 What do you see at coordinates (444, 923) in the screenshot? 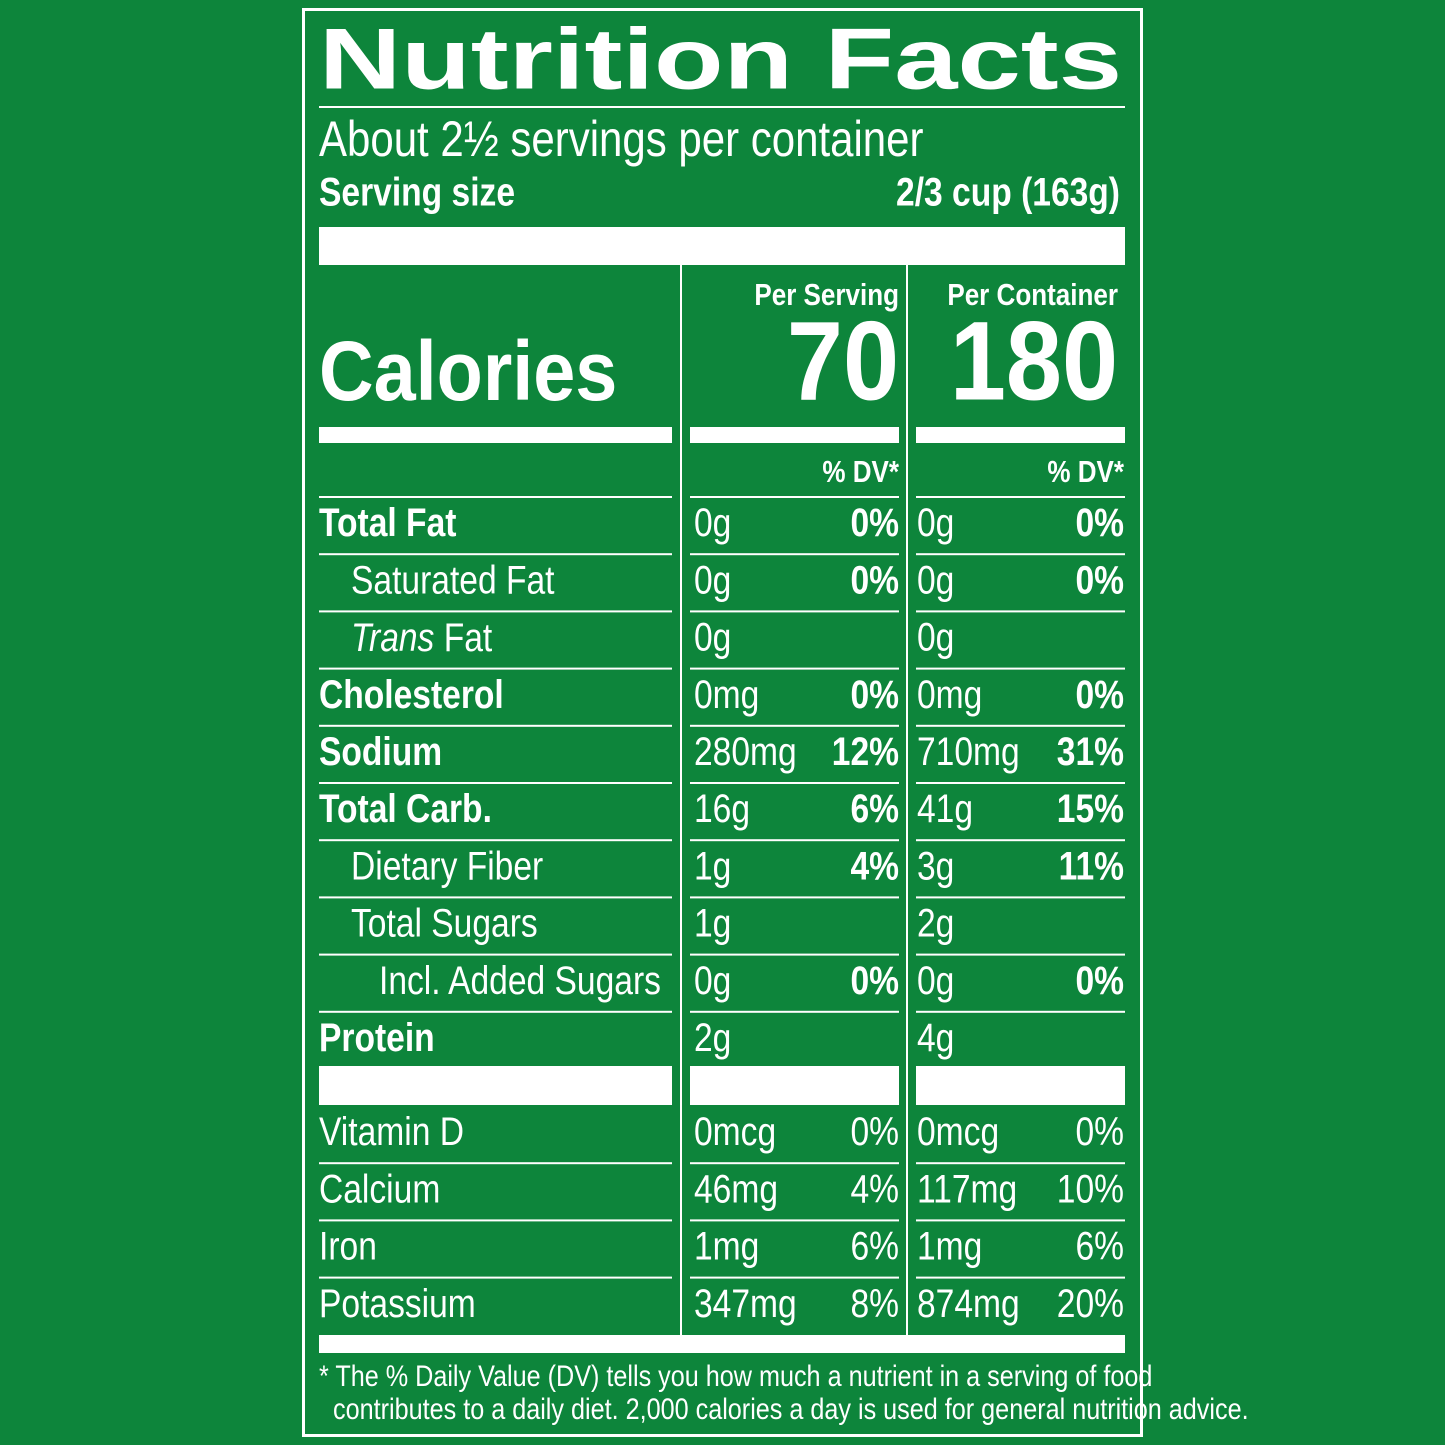
I see `nutrient-name: Total Sugars` at bounding box center [444, 923].